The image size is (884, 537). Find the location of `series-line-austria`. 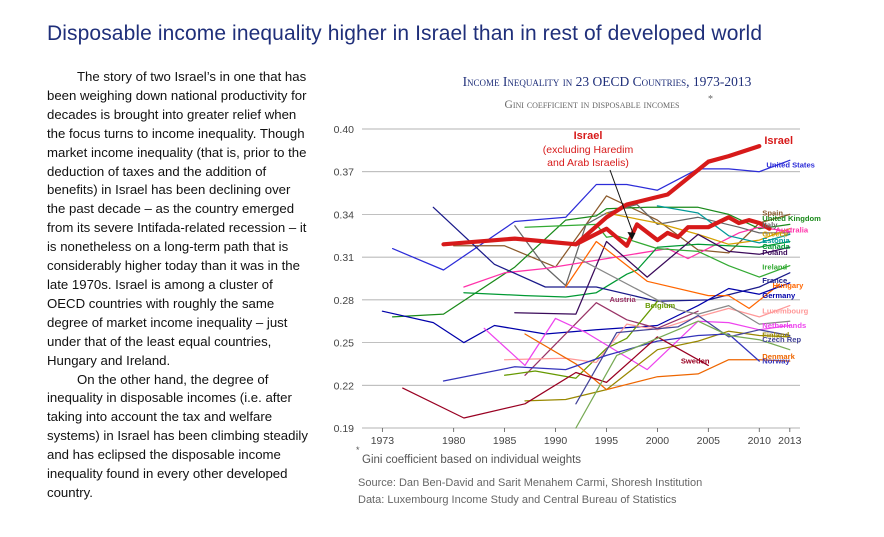

series-line-austria is located at coordinates (611, 339).